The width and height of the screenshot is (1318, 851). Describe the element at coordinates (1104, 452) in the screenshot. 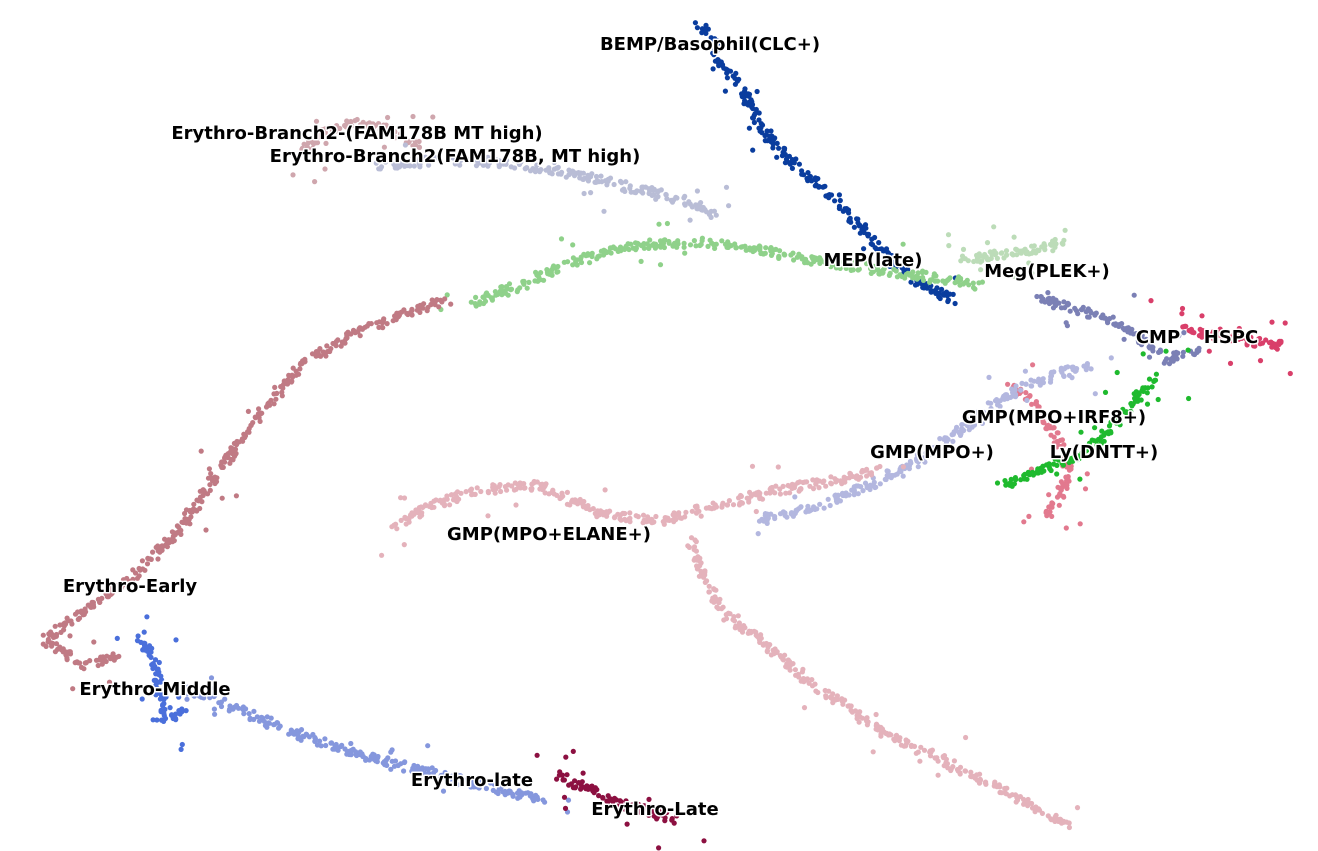

I see `cluster-label: Ly(DNTT+)` at that location.